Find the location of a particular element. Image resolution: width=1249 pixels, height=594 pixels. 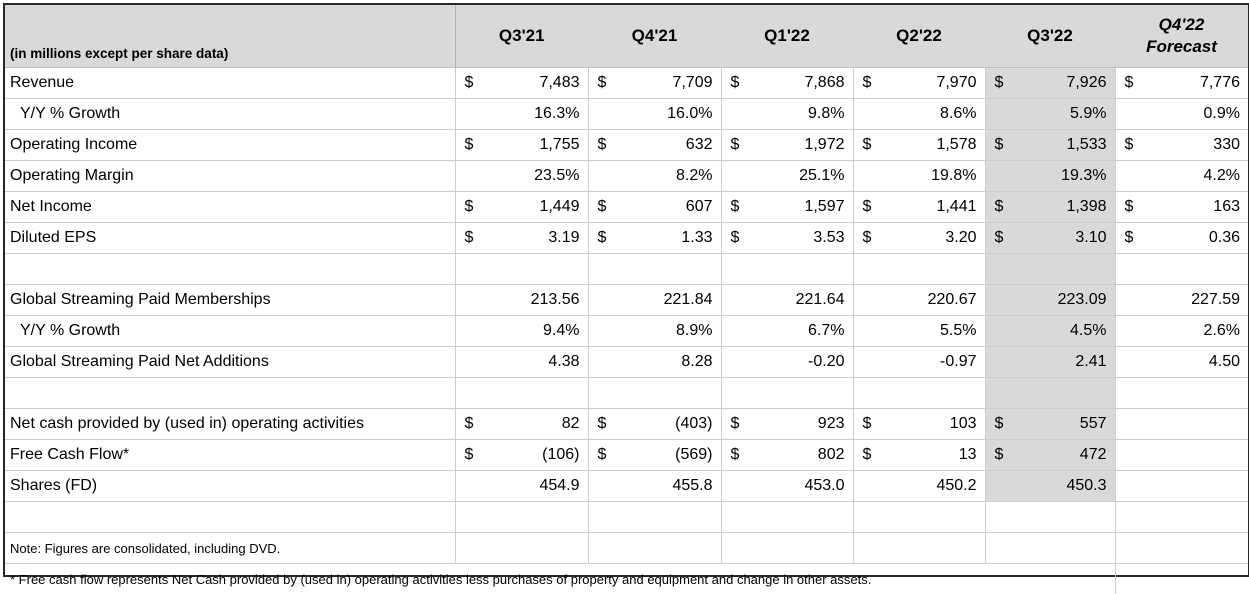

money-cell: $1,597 is located at coordinates (787, 207).